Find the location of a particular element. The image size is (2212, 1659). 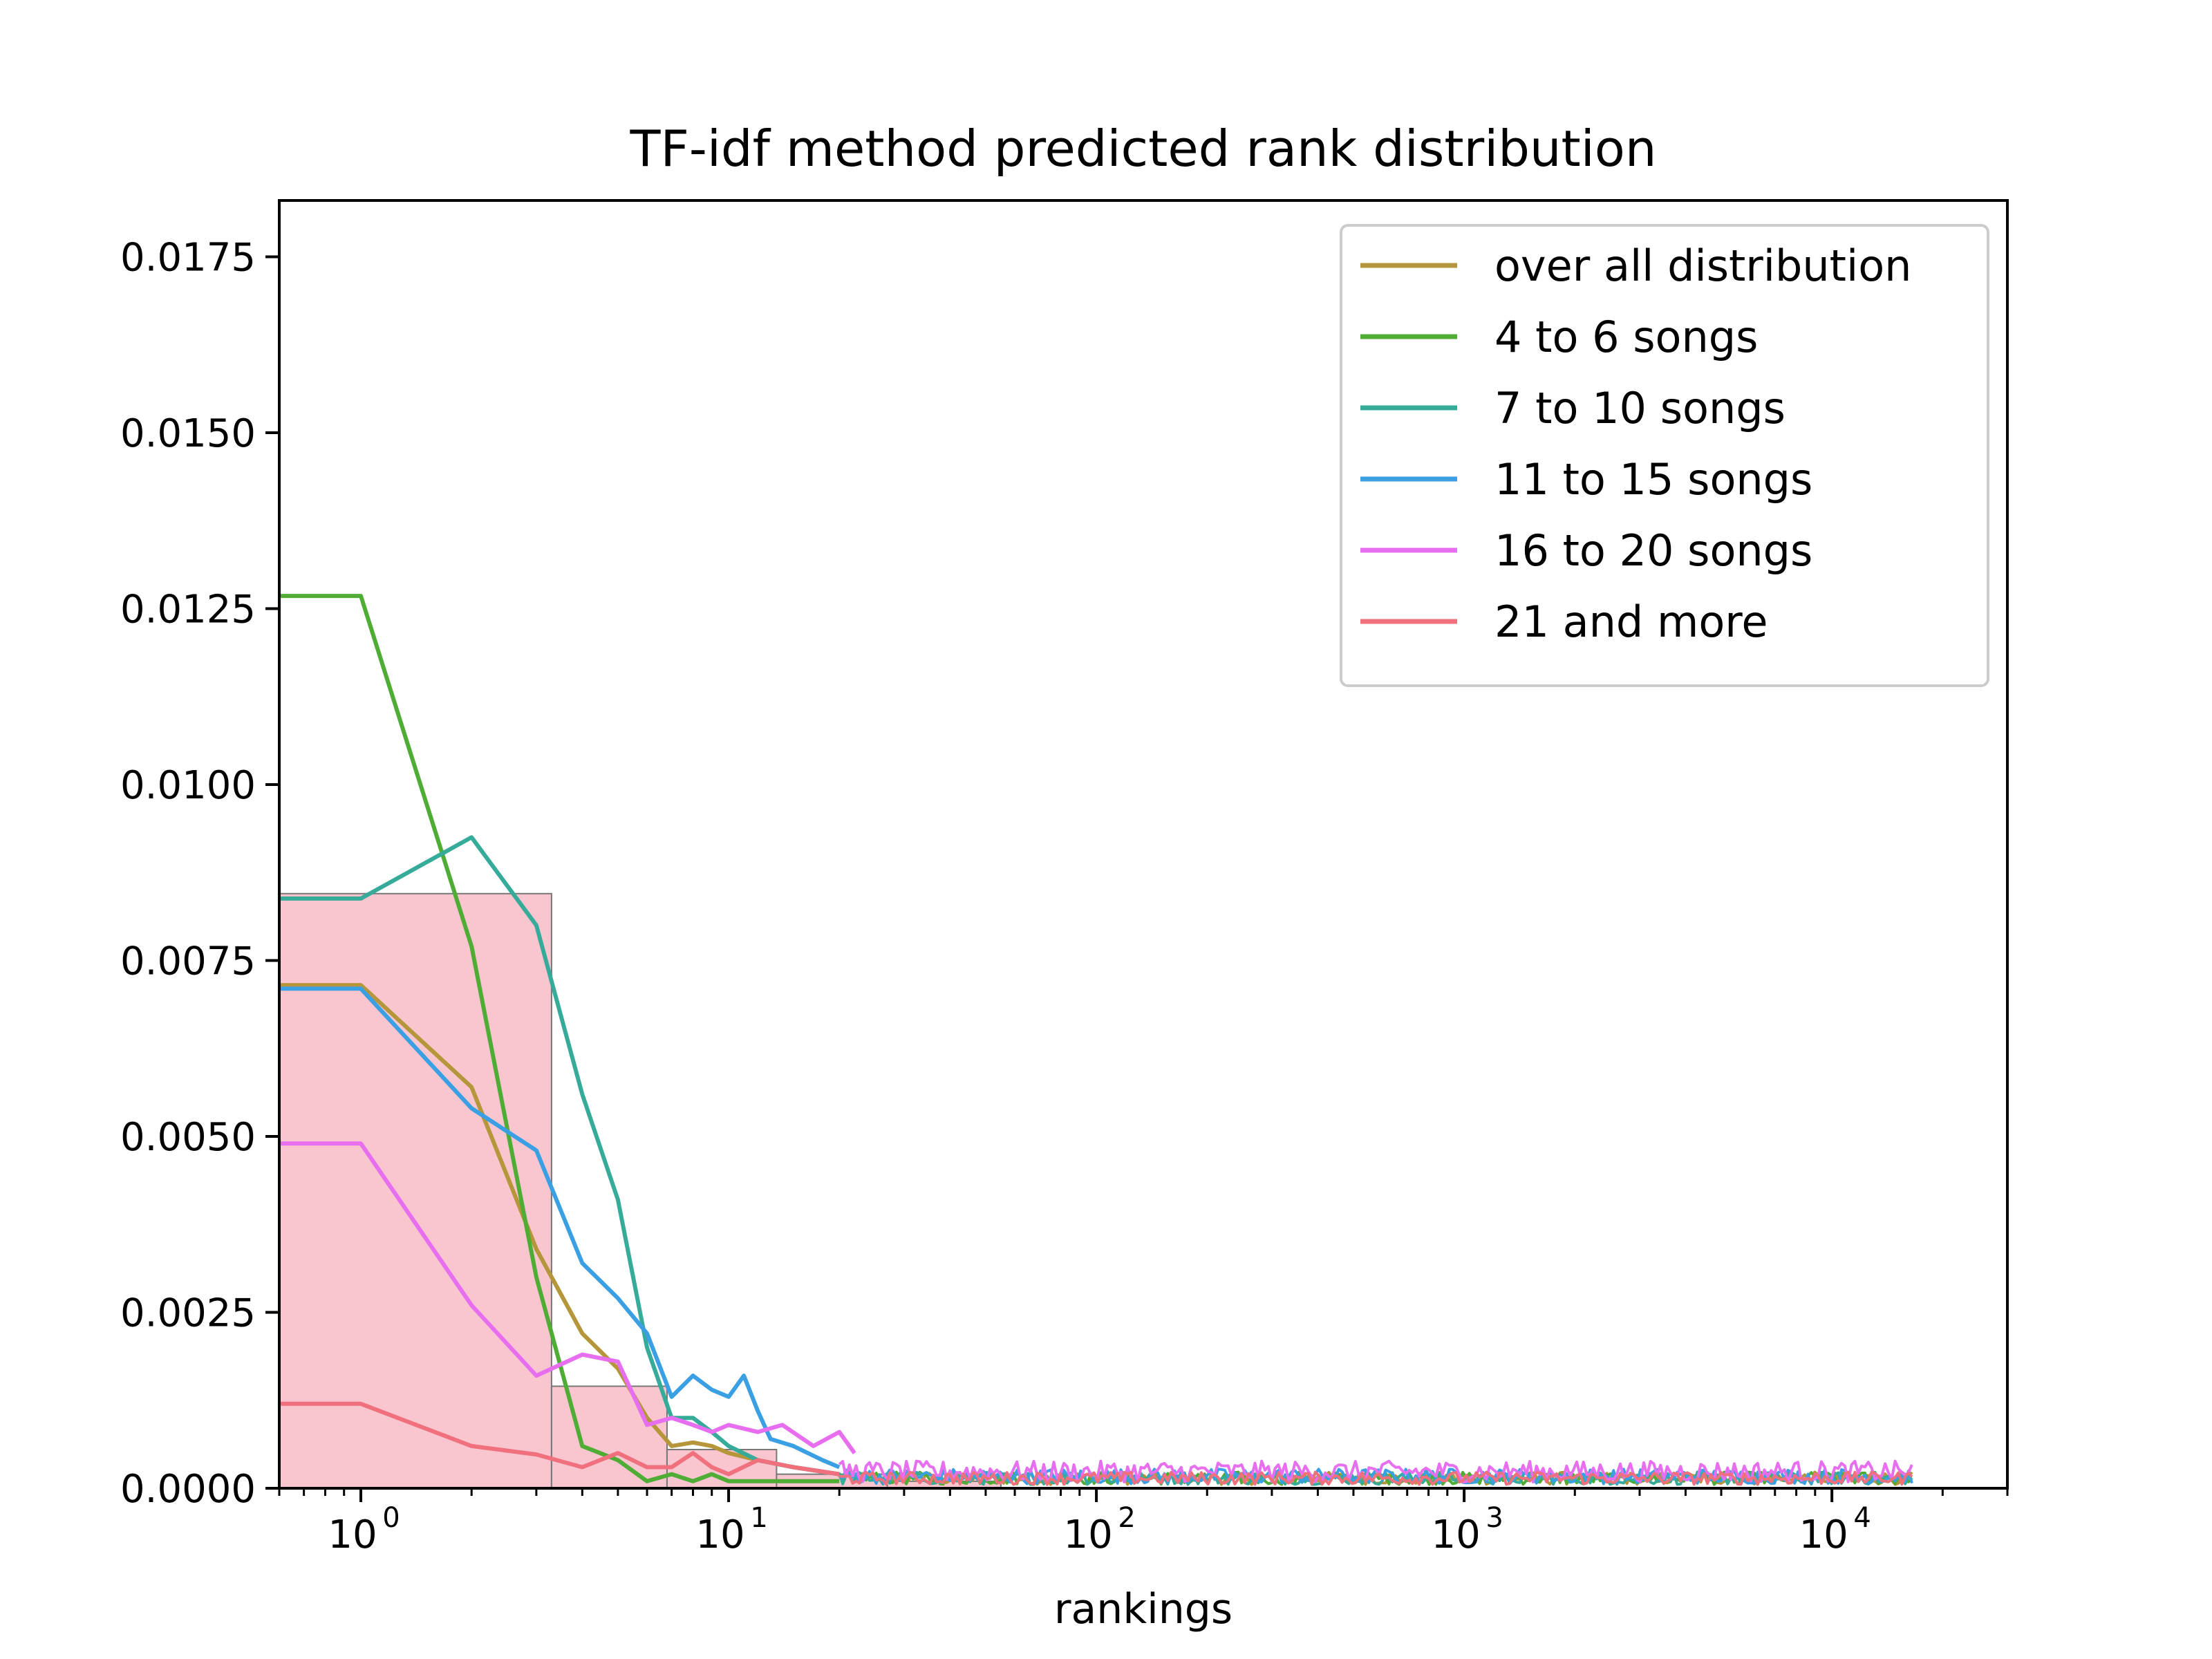

y-tick-label-0: 0.0000 is located at coordinates (188, 1489).